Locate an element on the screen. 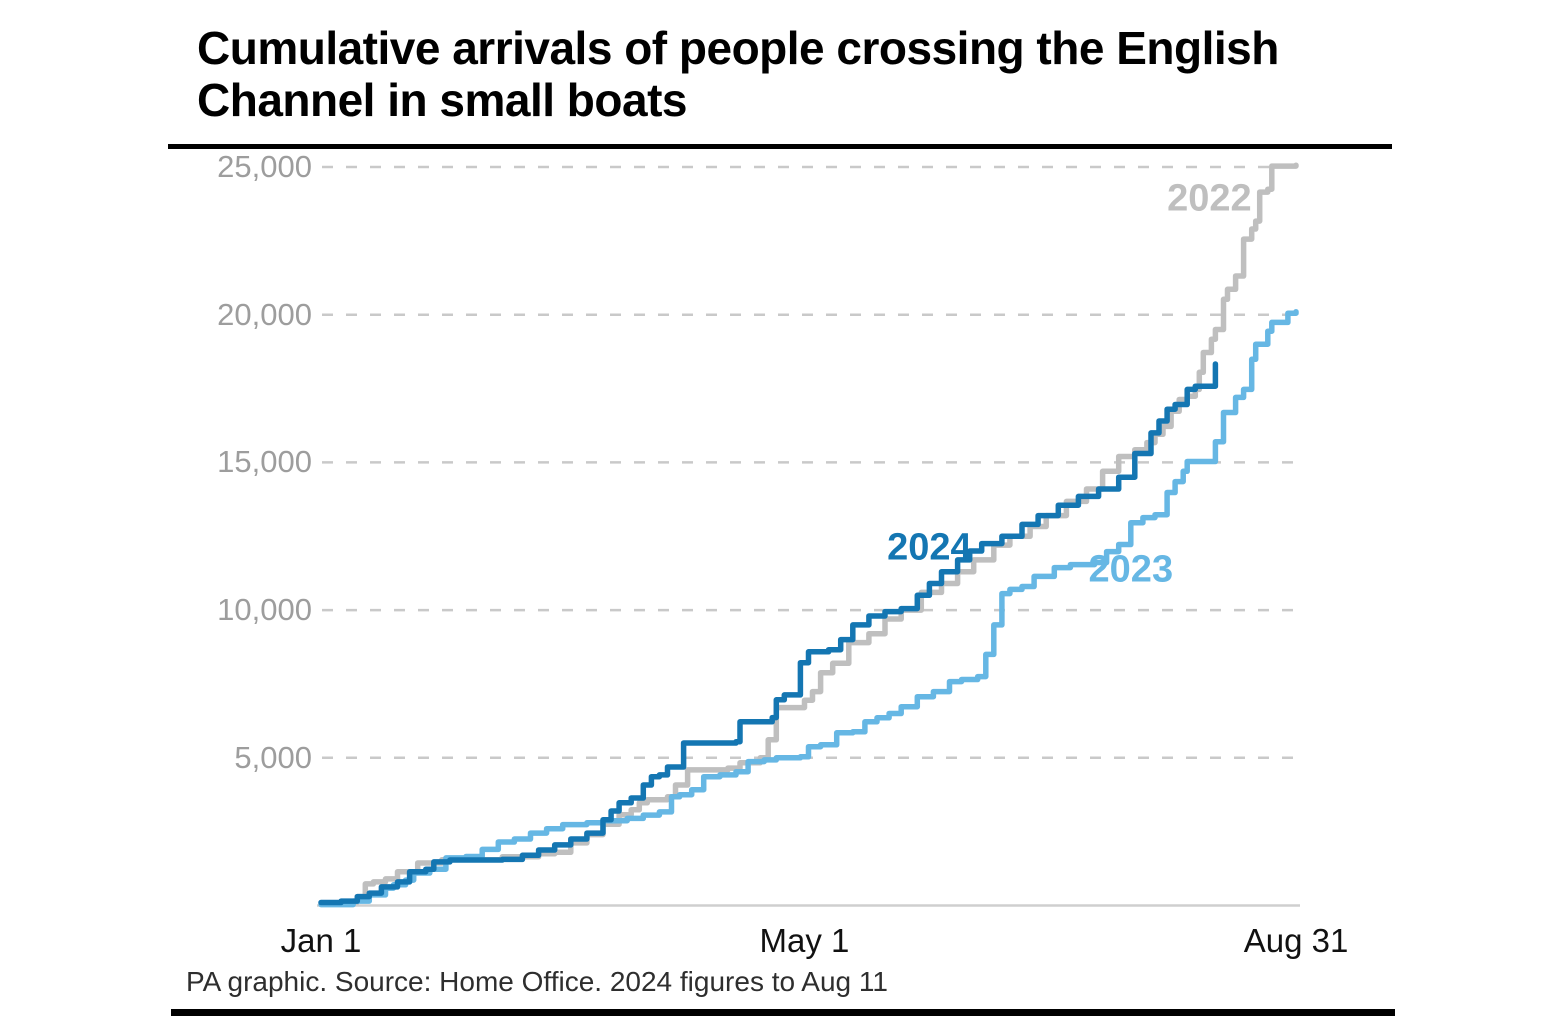 This screenshot has width=1548, height=1032. x-tick-label-jan-1: Jan 1 is located at coordinates (321, 940).